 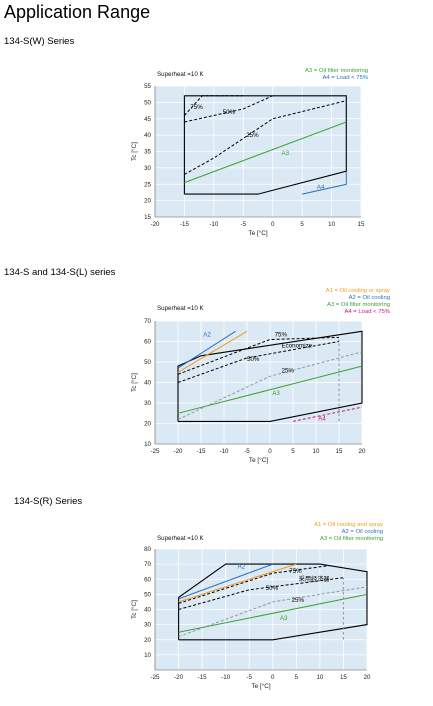 I want to click on series-label: 采用经济器, so click(x=315, y=579).